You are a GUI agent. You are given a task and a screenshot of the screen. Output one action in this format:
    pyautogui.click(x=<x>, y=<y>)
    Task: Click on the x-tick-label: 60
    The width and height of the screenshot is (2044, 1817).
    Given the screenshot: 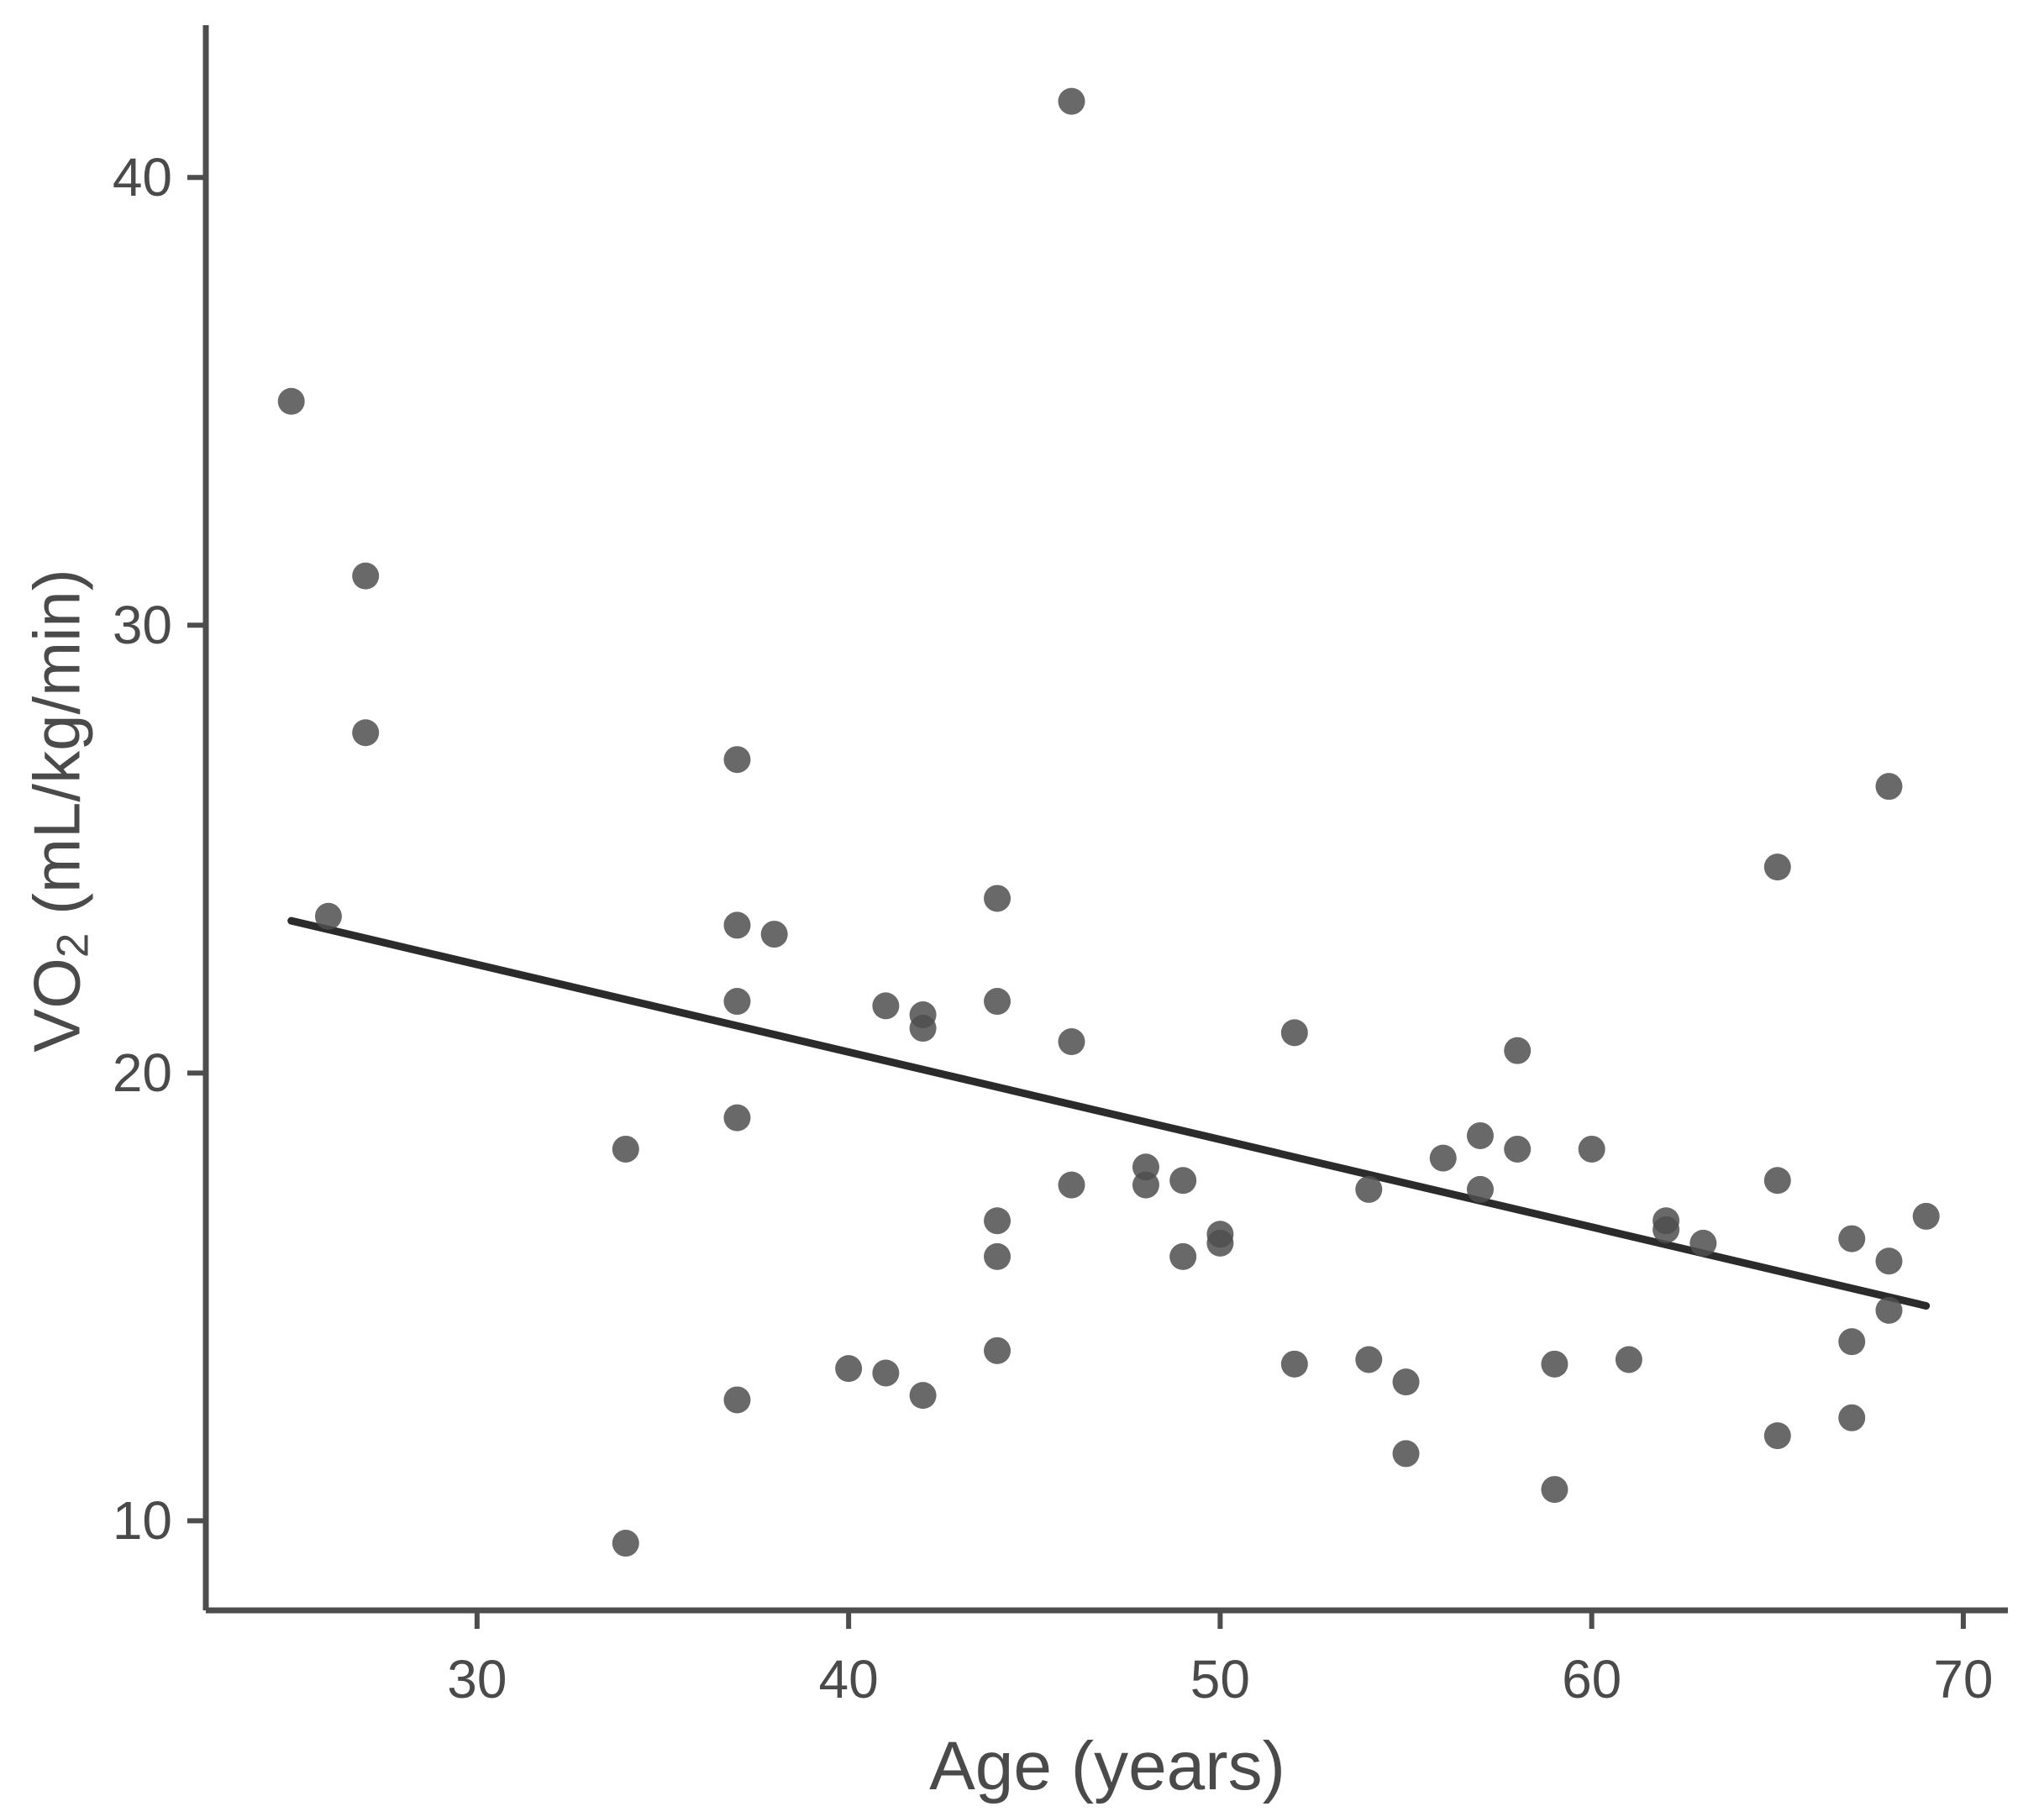 What is the action you would take?
    pyautogui.click(x=1591, y=1679)
    